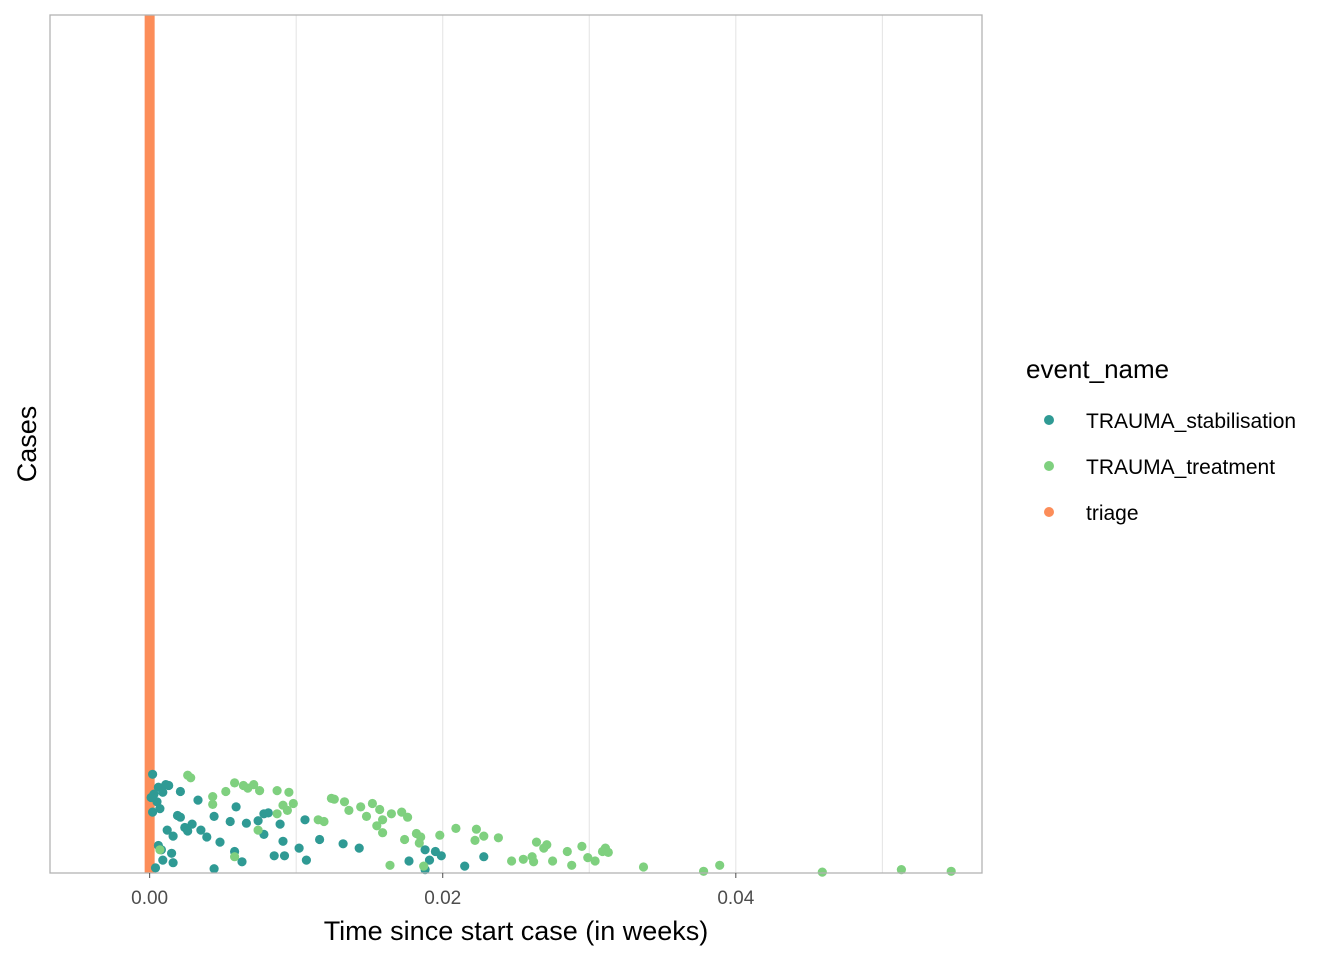  What do you see at coordinates (551, 823) in the screenshot?
I see `points-layer` at bounding box center [551, 823].